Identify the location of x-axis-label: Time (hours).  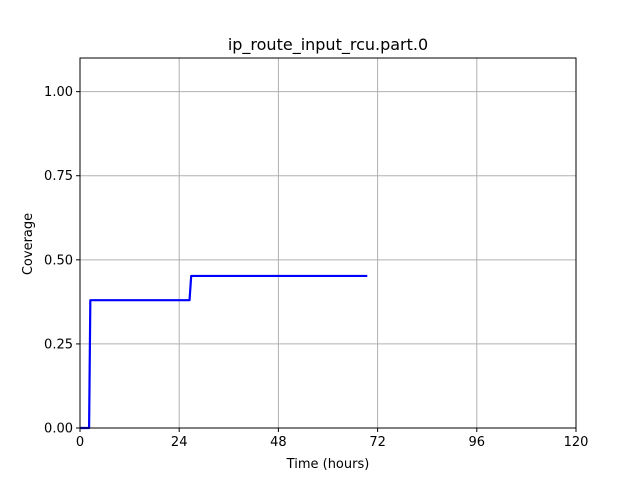
(328, 464).